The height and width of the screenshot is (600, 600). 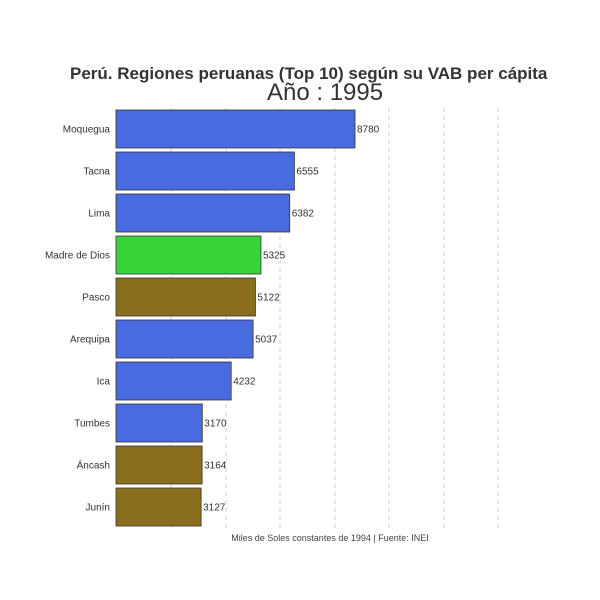 I want to click on category-label: Madre de Dios, so click(x=77, y=256).